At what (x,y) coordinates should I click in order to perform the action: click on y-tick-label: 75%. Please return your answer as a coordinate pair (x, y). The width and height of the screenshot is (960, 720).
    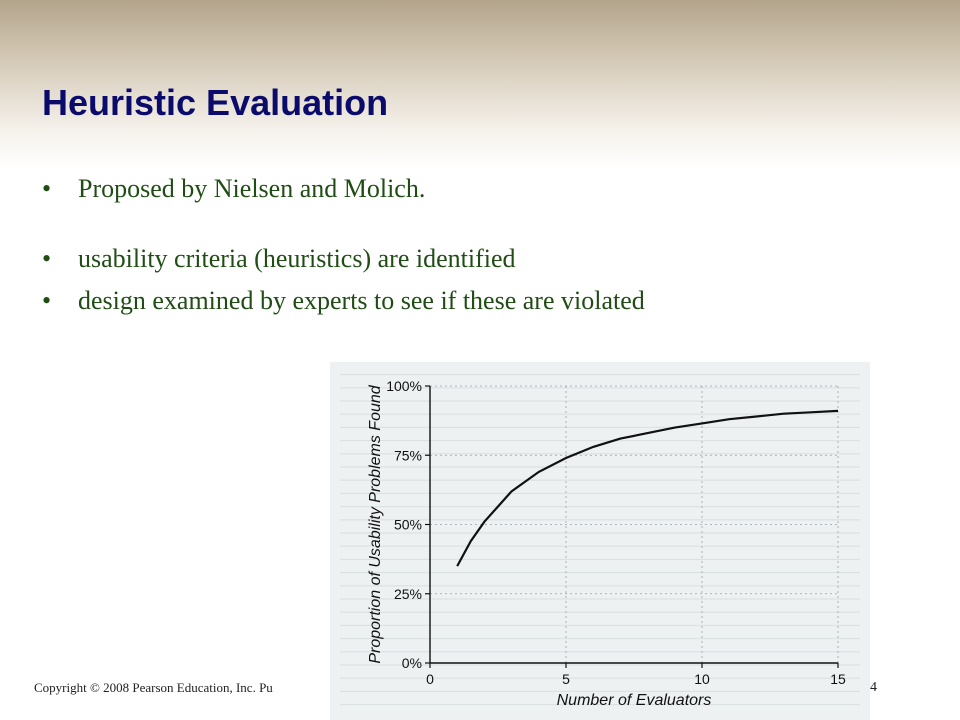
    Looking at the image, I should click on (408, 455).